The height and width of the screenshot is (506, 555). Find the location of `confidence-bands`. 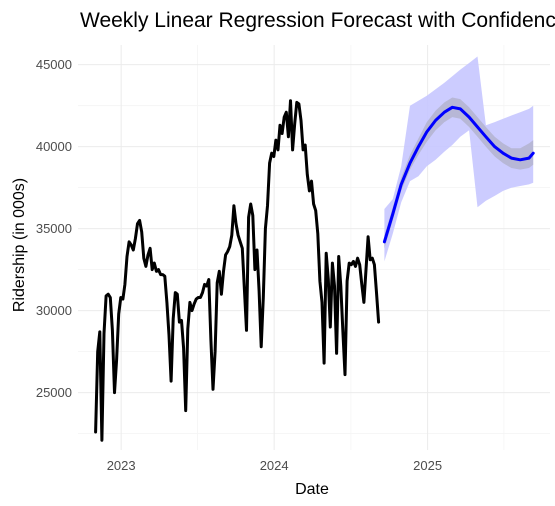

confidence-bands is located at coordinates (459, 159).